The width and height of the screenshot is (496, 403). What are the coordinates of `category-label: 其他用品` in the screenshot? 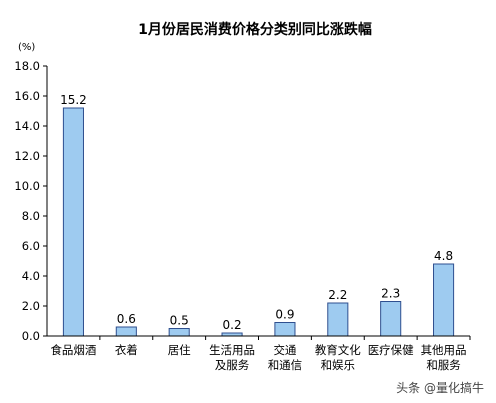 It's located at (444, 350).